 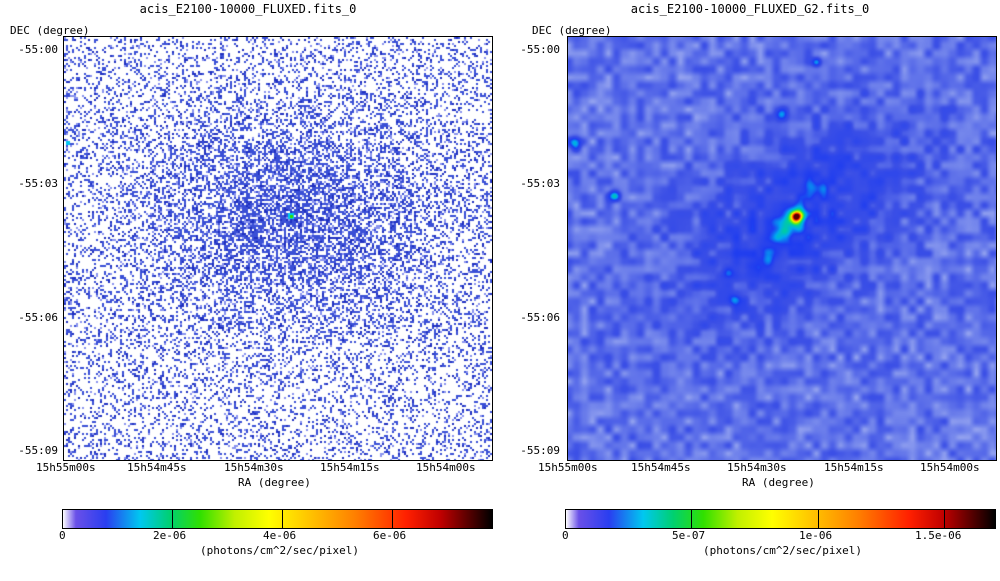 What do you see at coordinates (446, 467) in the screenshot?
I see `left-xtick: 15h54m00s` at bounding box center [446, 467].